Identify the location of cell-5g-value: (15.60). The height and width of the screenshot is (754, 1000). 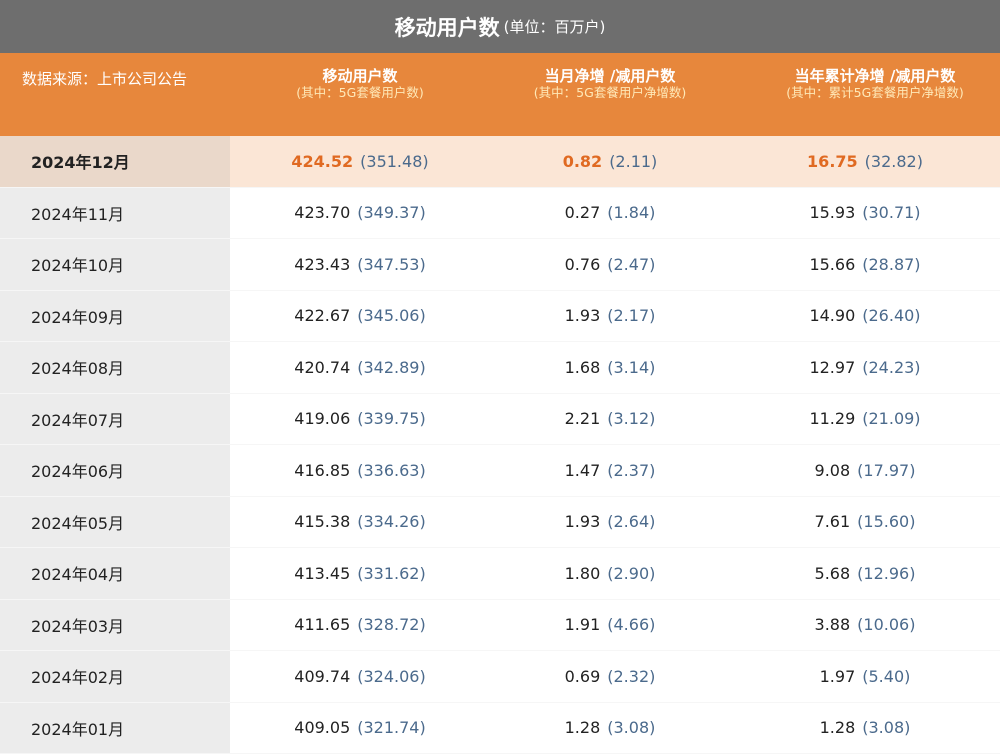
(886, 522).